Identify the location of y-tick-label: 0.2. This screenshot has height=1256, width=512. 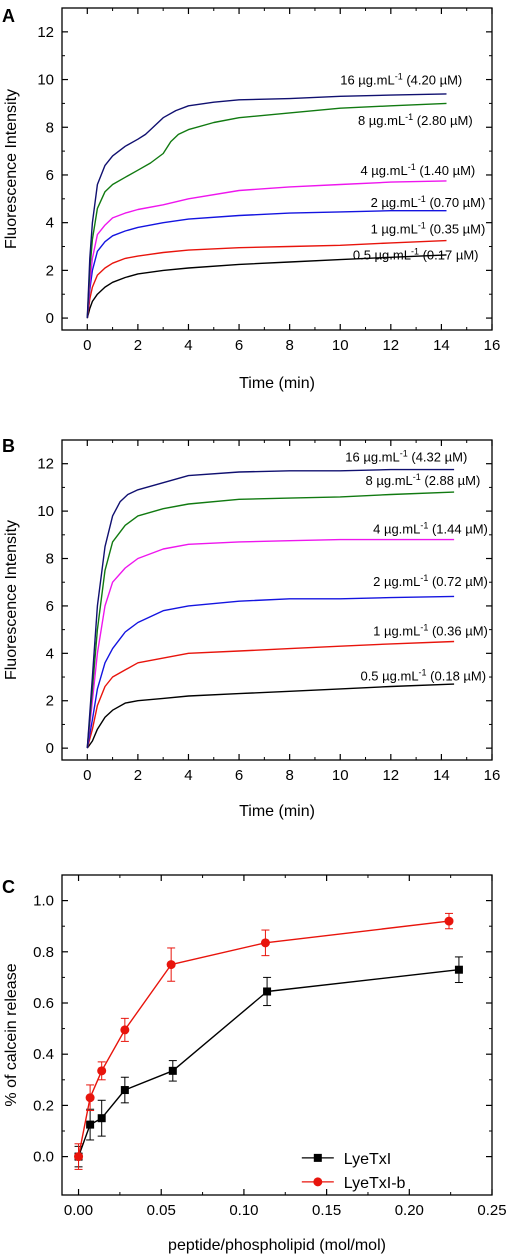
(43, 1105).